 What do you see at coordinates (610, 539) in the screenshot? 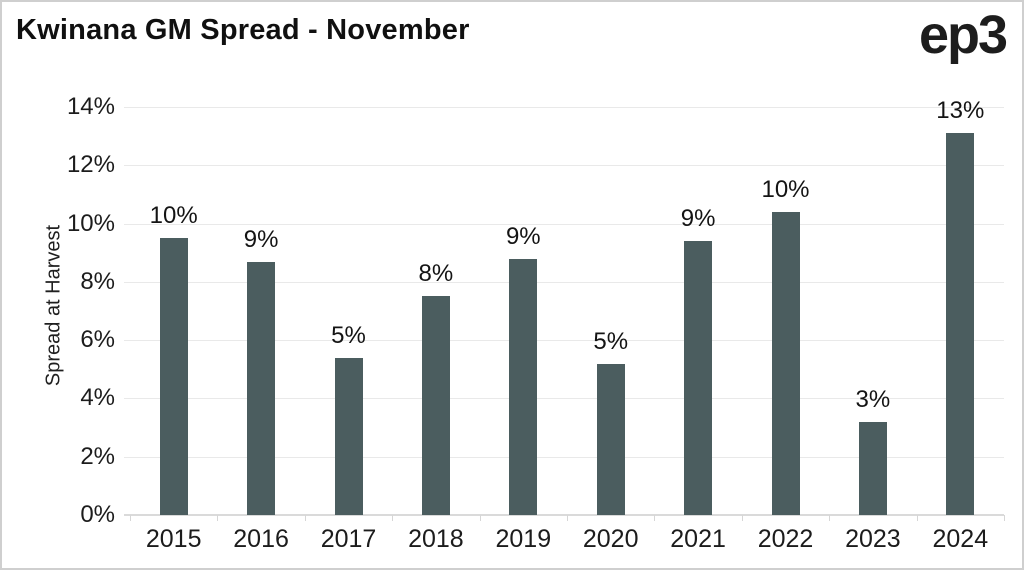
I see `x-tick-label: 2020` at bounding box center [610, 539].